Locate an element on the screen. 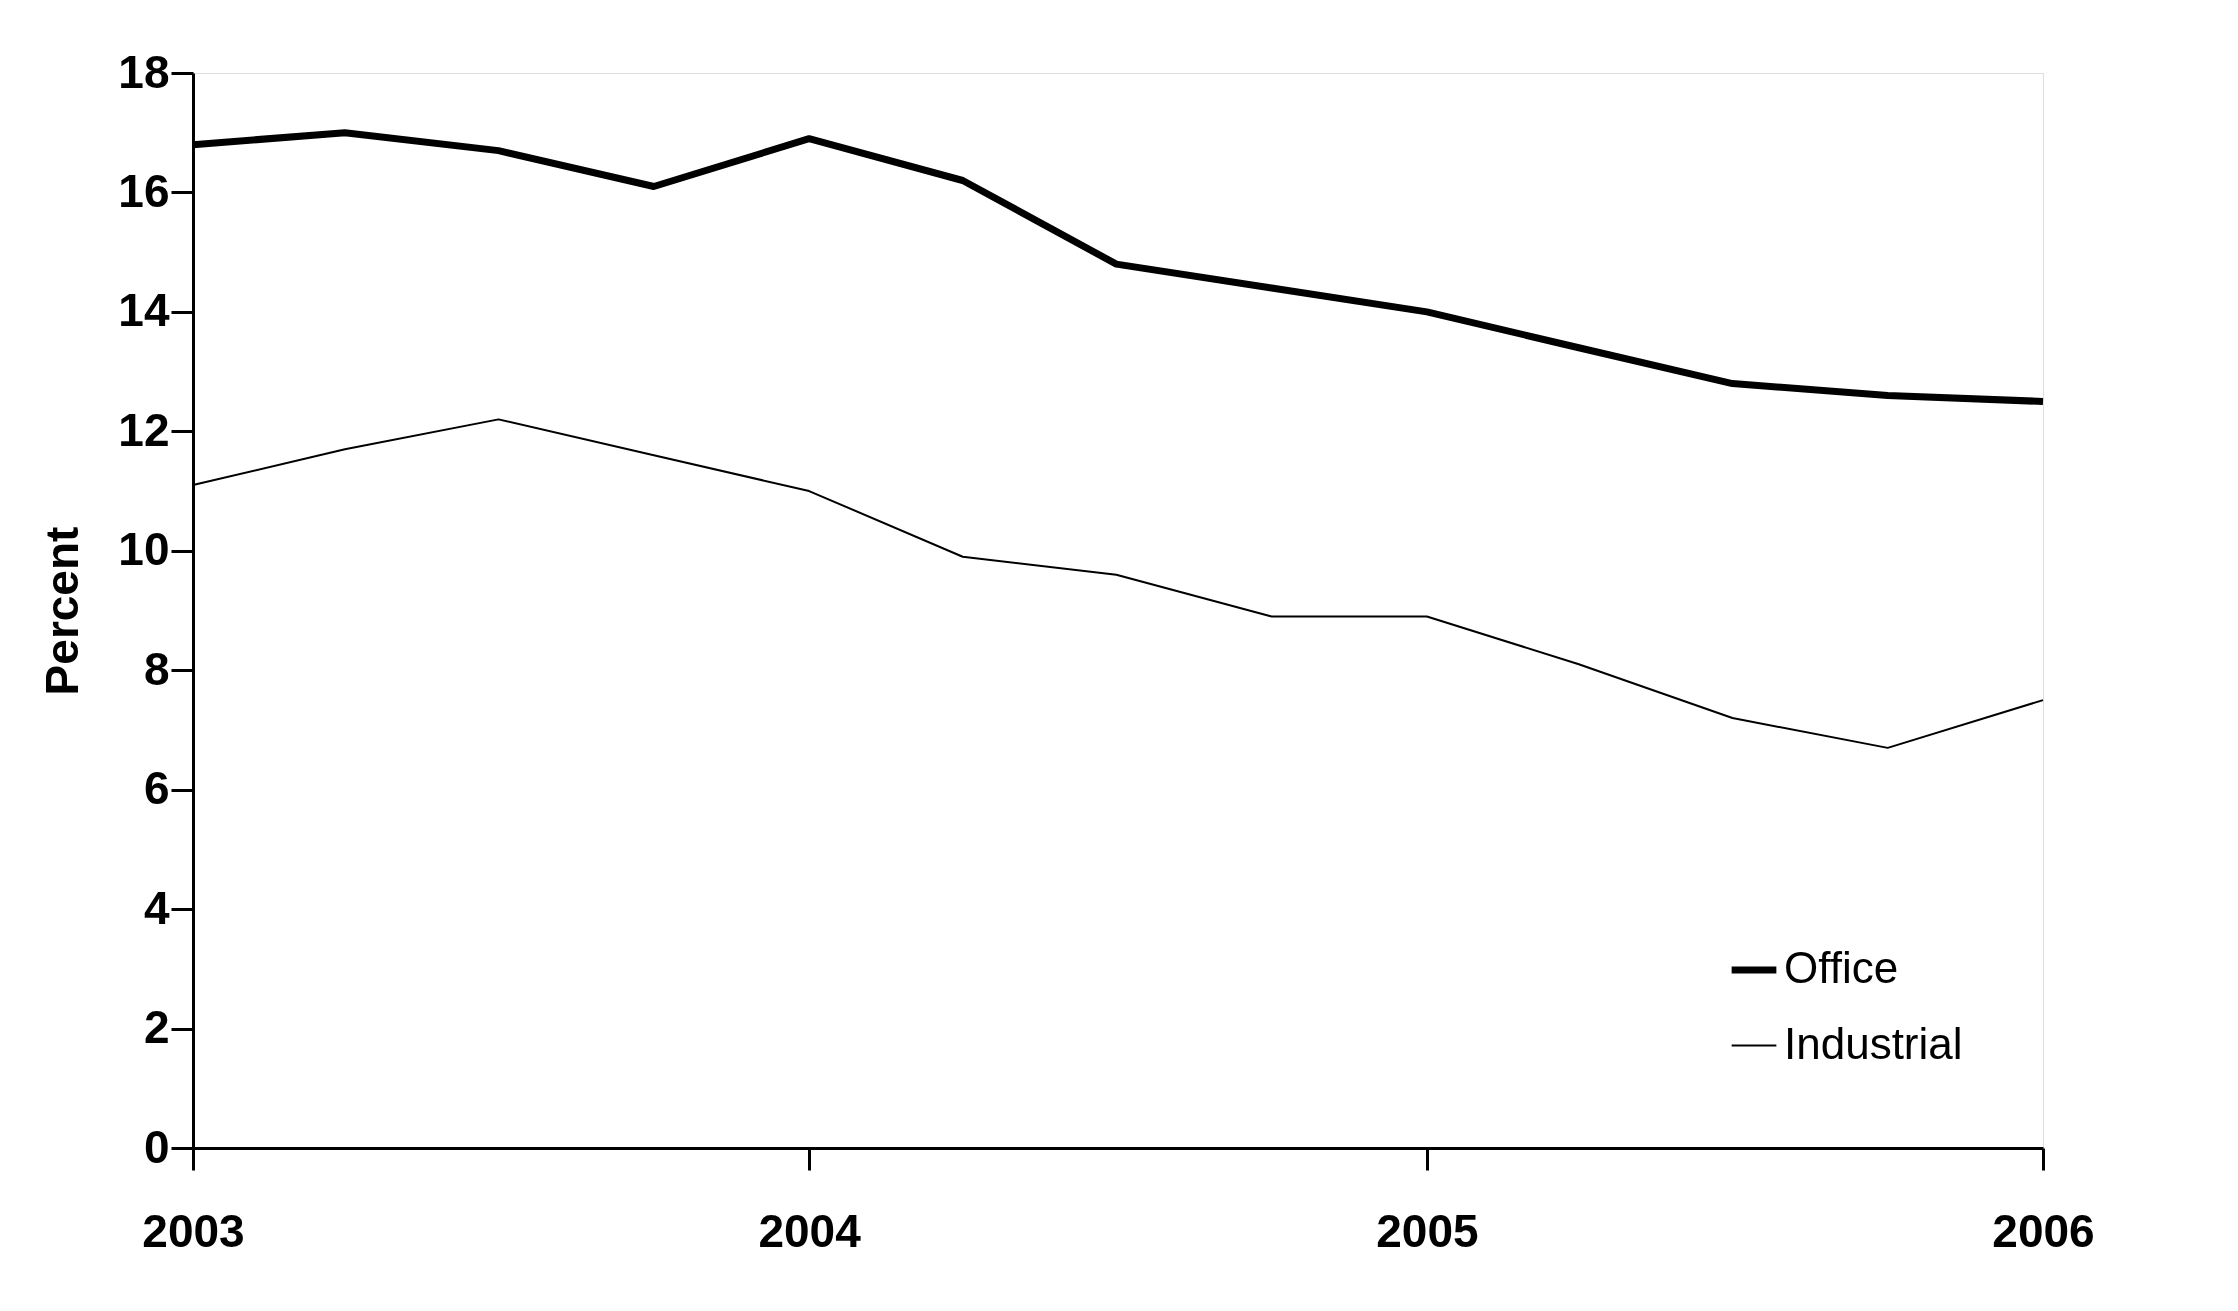 The image size is (2238, 1311). y-tick-label: 2 is located at coordinates (156, 1027).